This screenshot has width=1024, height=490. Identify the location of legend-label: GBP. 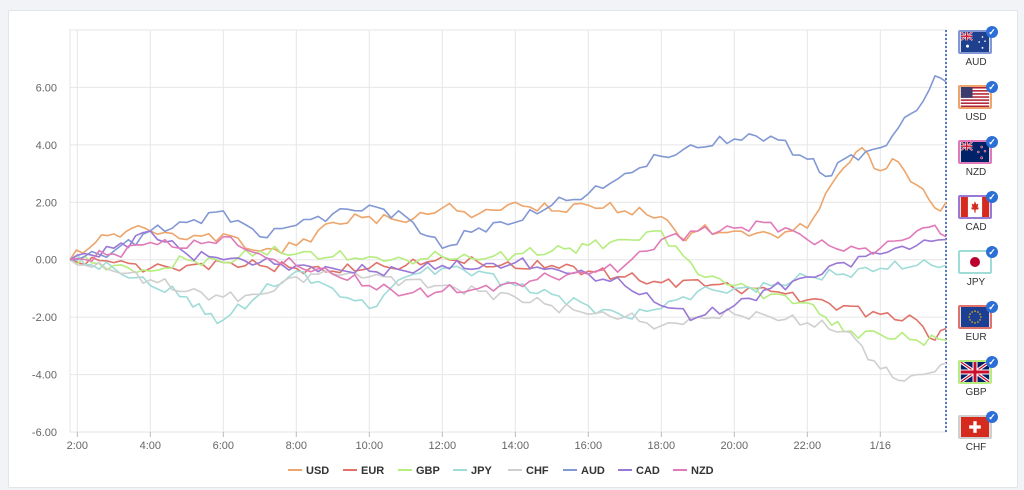
(428, 471).